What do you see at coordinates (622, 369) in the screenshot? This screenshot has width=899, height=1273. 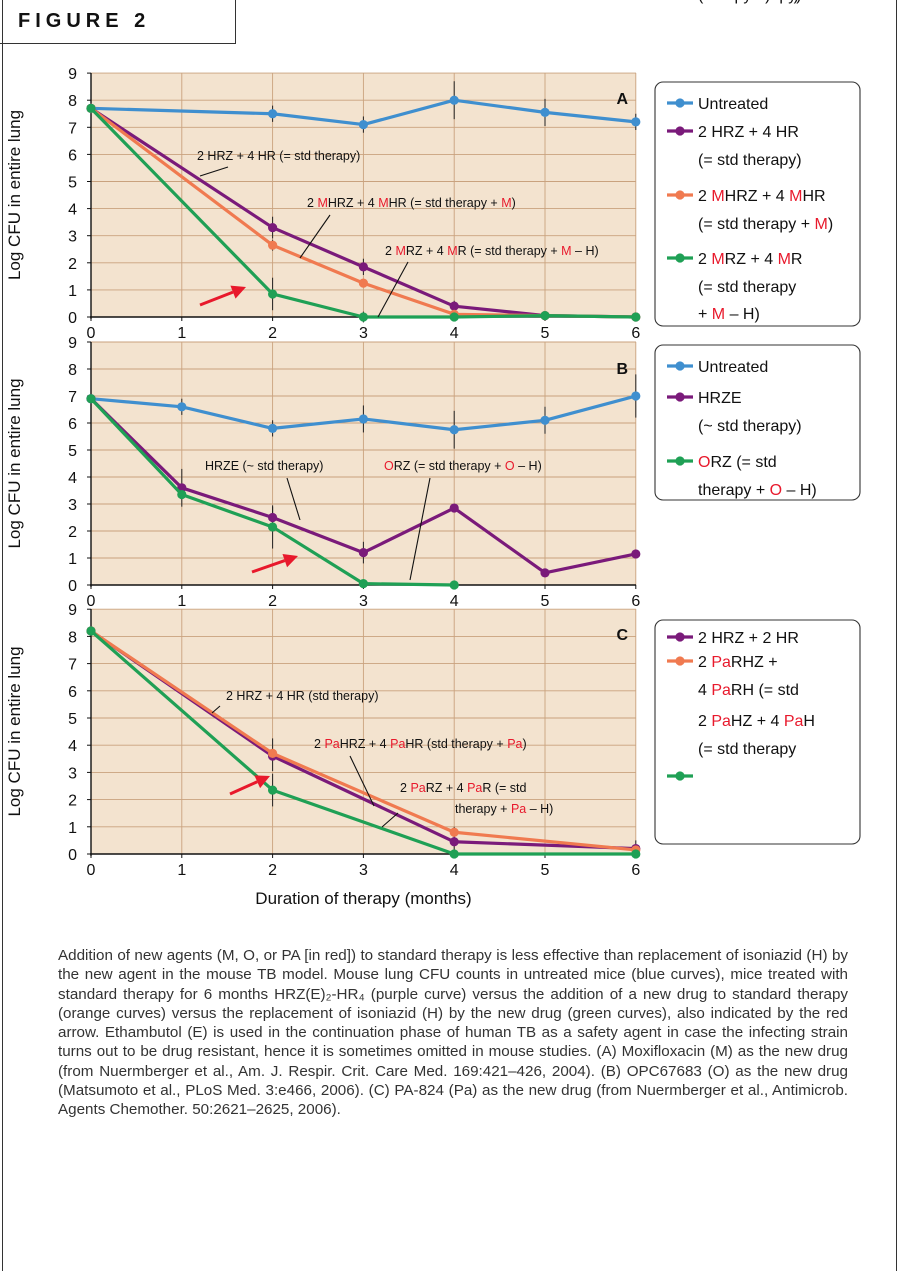 I see `panel-letter: B` at bounding box center [622, 369].